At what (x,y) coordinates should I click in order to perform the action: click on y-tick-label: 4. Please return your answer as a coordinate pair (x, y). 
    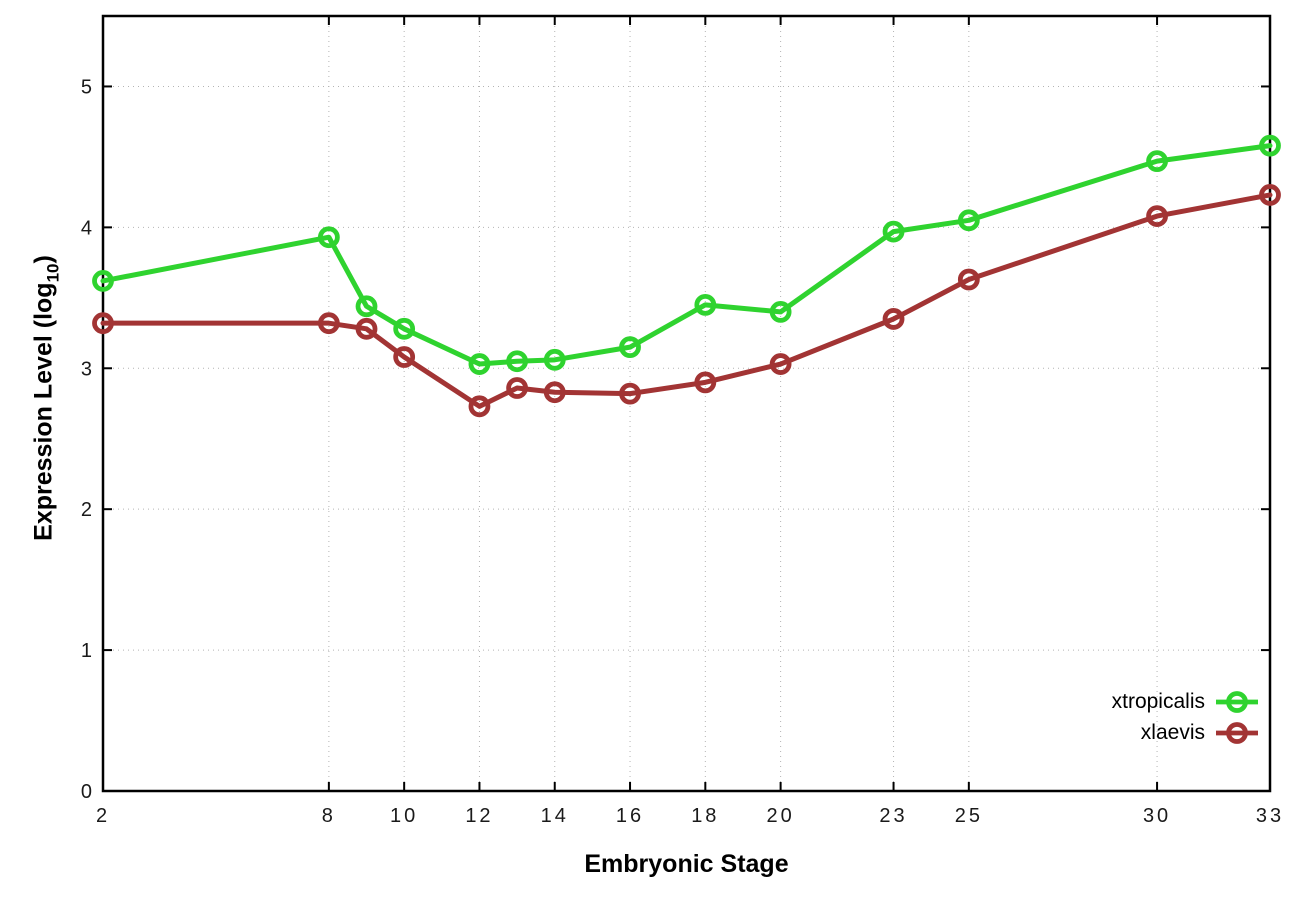
    Looking at the image, I should click on (86, 228).